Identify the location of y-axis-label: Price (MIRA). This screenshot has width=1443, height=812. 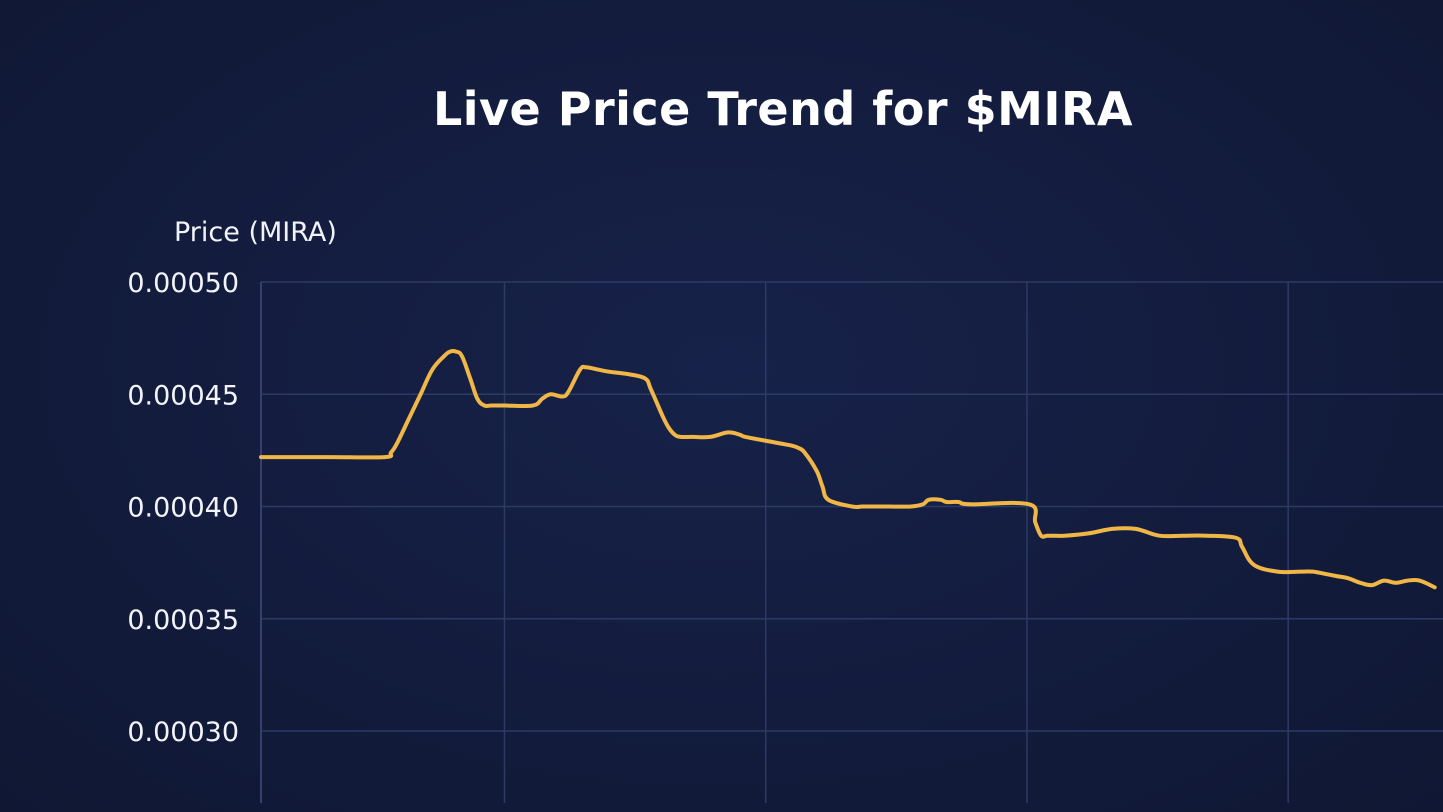
(255, 232).